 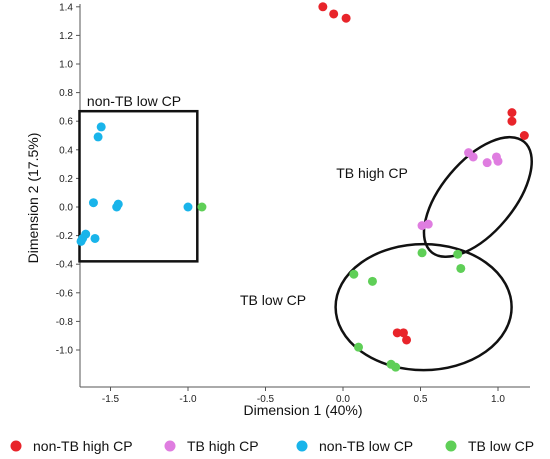 I want to click on annotation-rectangle, so click(x=138, y=186).